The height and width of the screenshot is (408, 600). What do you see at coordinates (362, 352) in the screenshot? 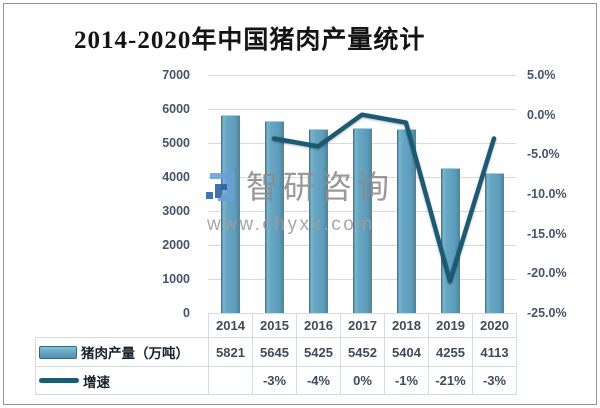
I see `production-value-cell: 5452` at bounding box center [362, 352].